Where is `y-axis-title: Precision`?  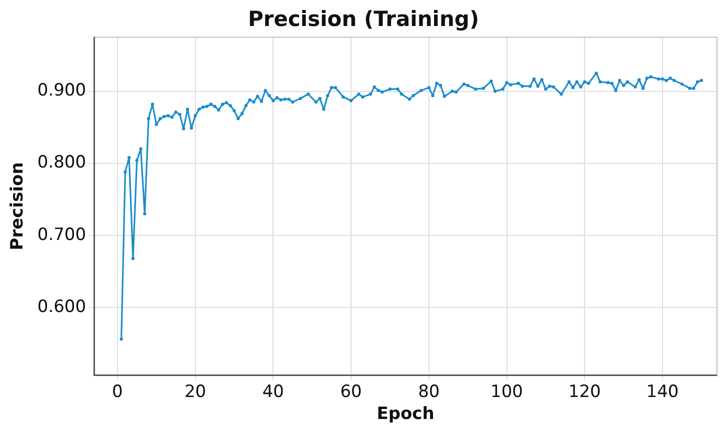
y-axis-title: Precision is located at coordinates (18, 206).